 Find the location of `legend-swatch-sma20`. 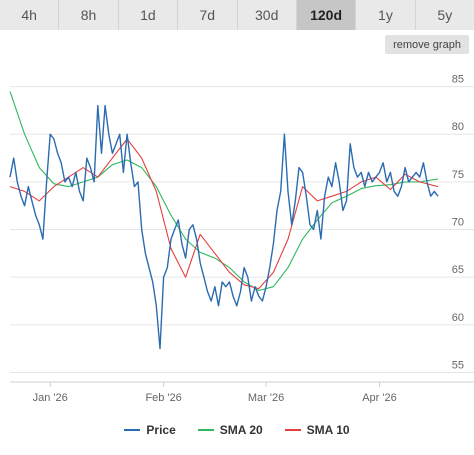

legend-swatch-sma20 is located at coordinates (205, 430).